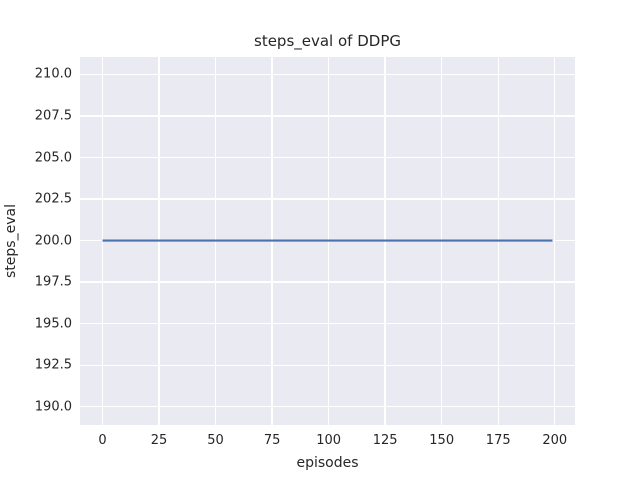 The height and width of the screenshot is (480, 640). What do you see at coordinates (555, 440) in the screenshot?
I see `x-tick-label: 200` at bounding box center [555, 440].